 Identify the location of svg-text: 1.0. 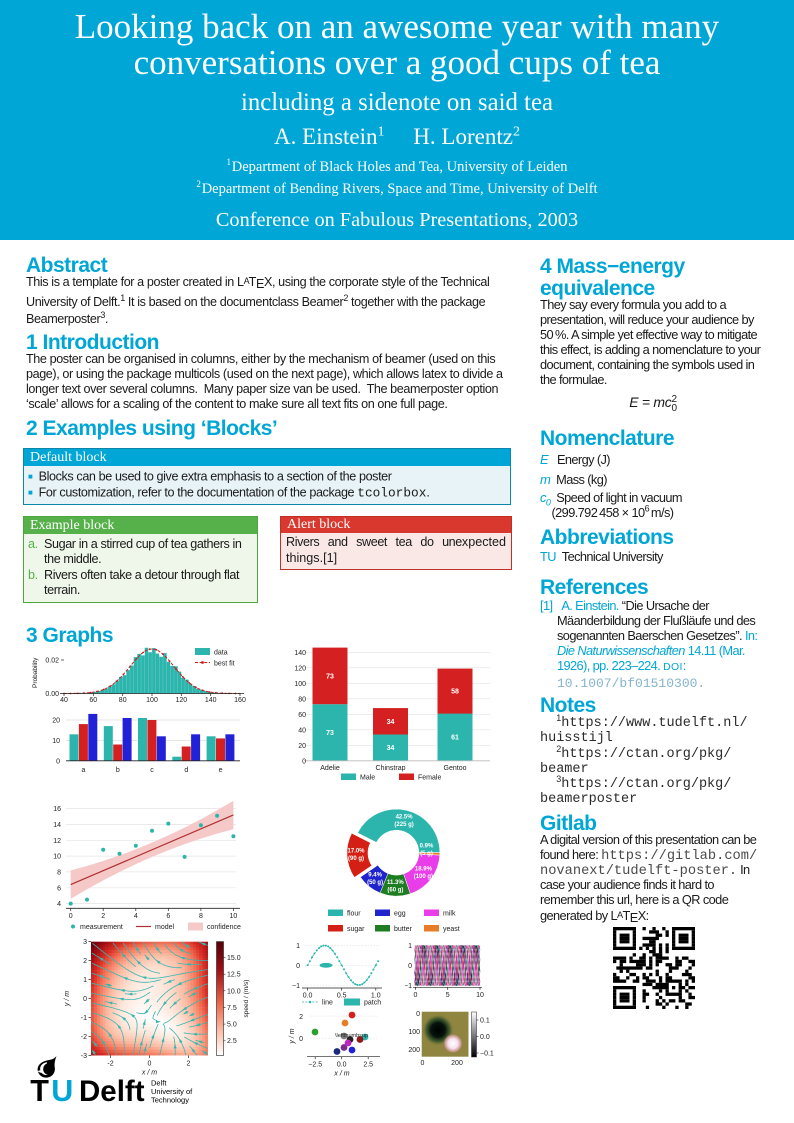
(376, 996).